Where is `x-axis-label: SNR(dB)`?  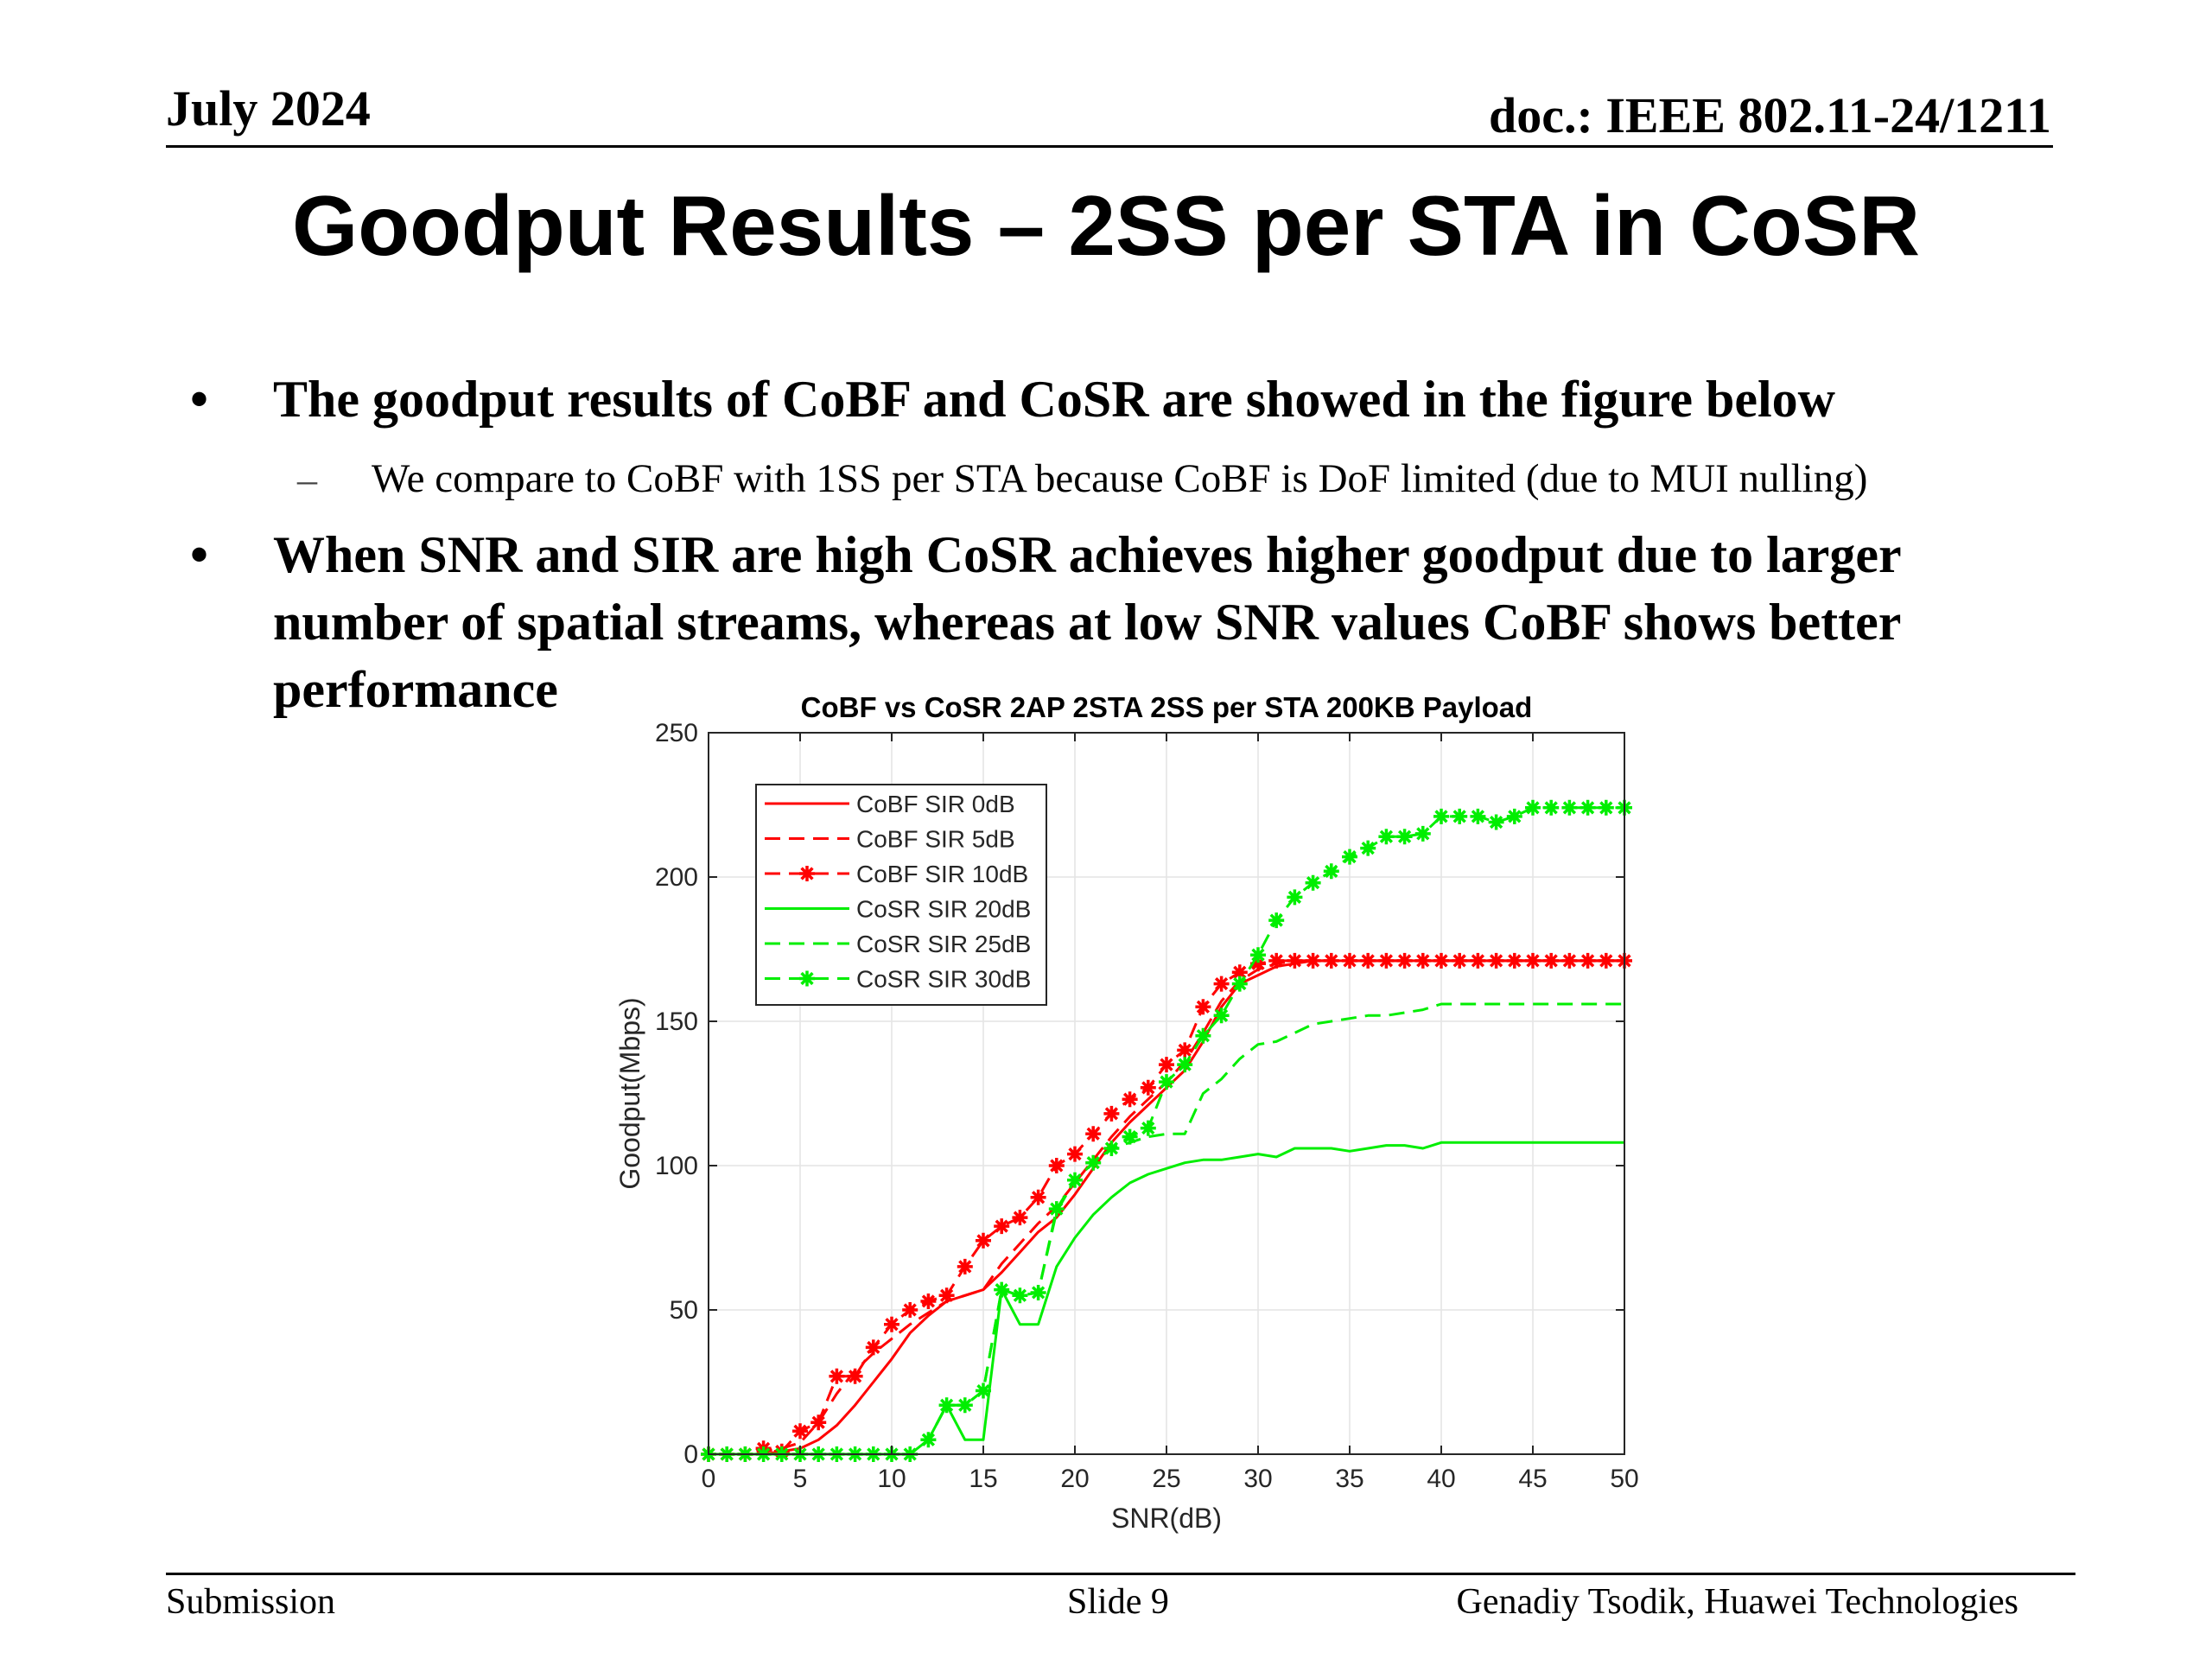
x-axis-label: SNR(dB) is located at coordinates (1166, 1518).